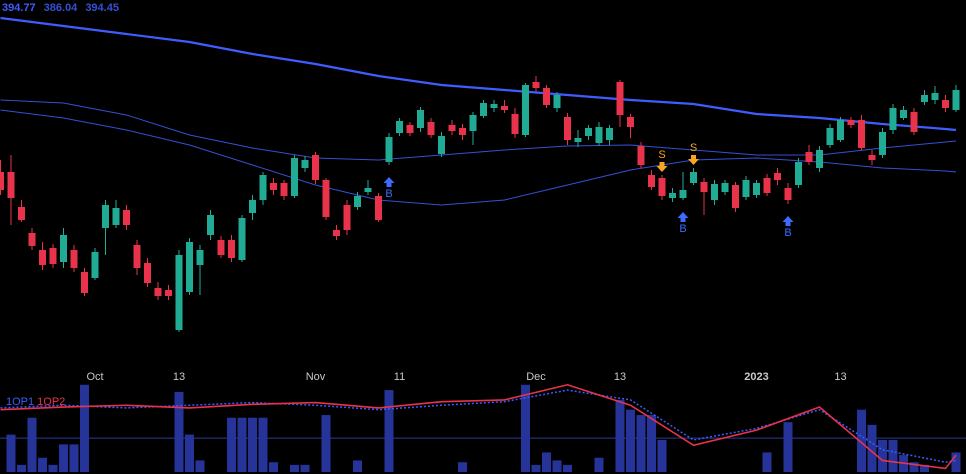  Describe the element at coordinates (478, 130) in the screenshot. I see `moving-average` at that location.